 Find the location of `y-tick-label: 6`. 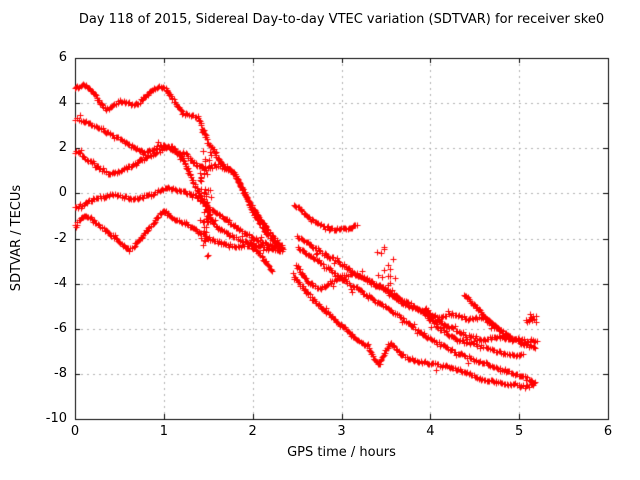

y-tick-label: 6 is located at coordinates (62, 57).